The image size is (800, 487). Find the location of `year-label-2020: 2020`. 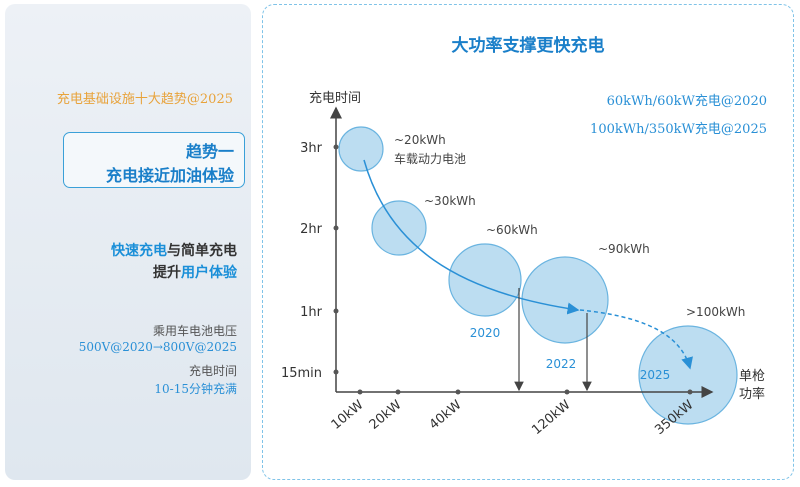

year-label-2020: 2020 is located at coordinates (485, 333).